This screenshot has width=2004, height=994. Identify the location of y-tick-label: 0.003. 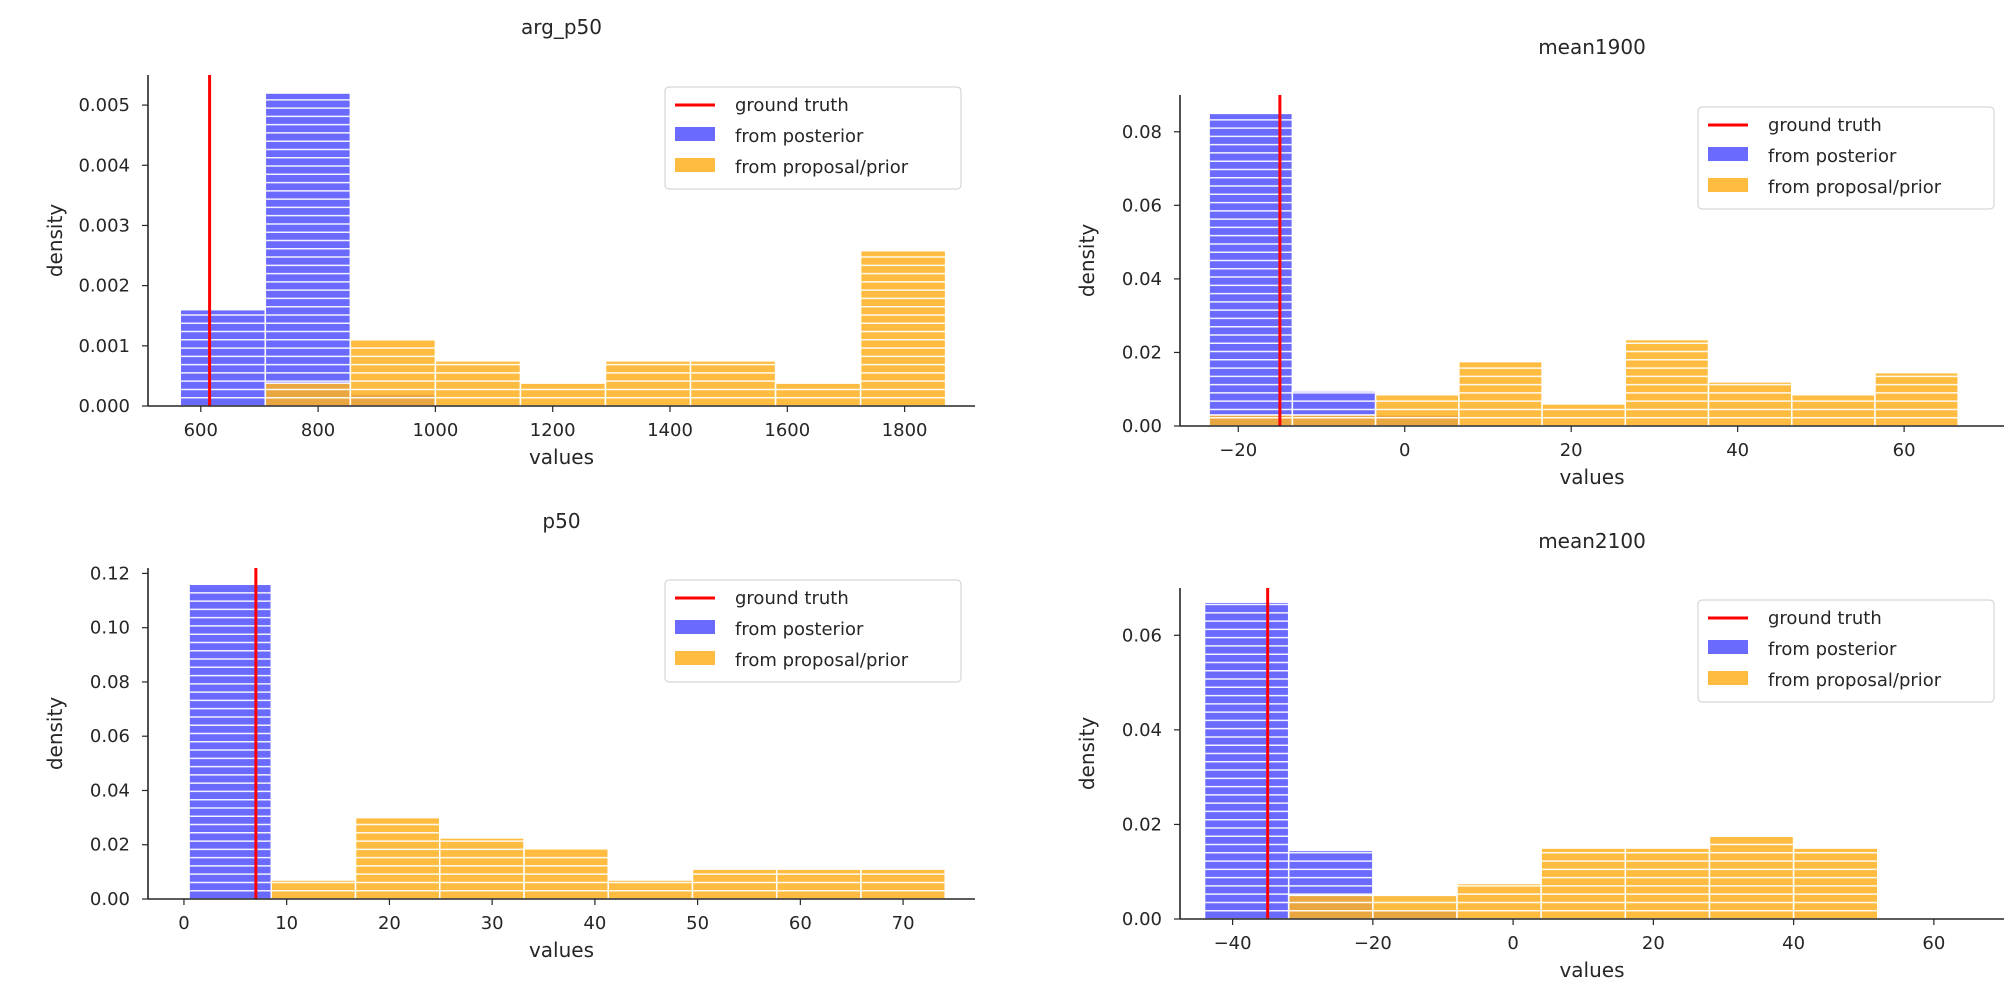
(104, 225).